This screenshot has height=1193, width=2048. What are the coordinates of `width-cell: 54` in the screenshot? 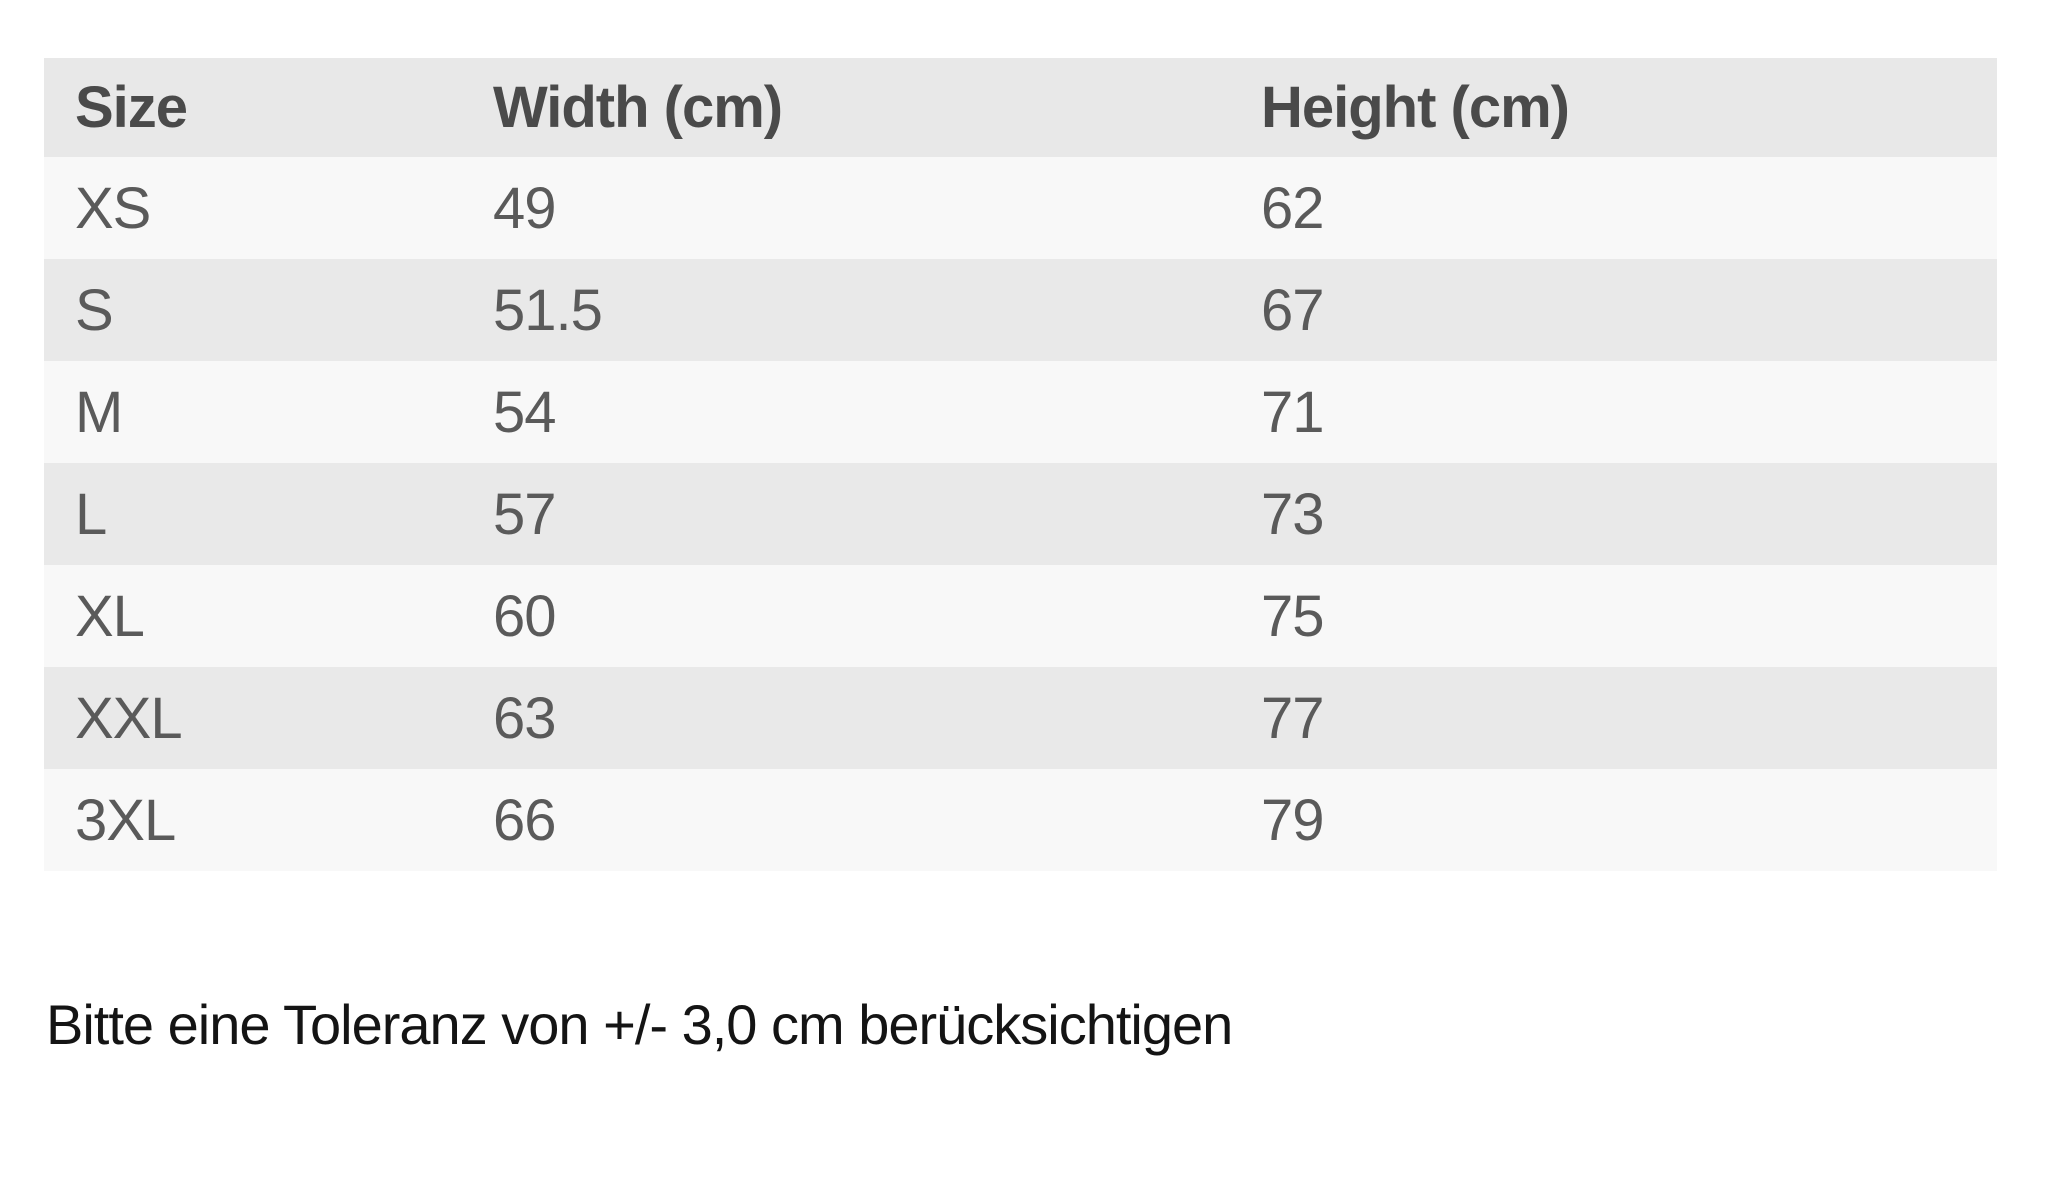 It's located at (525, 412).